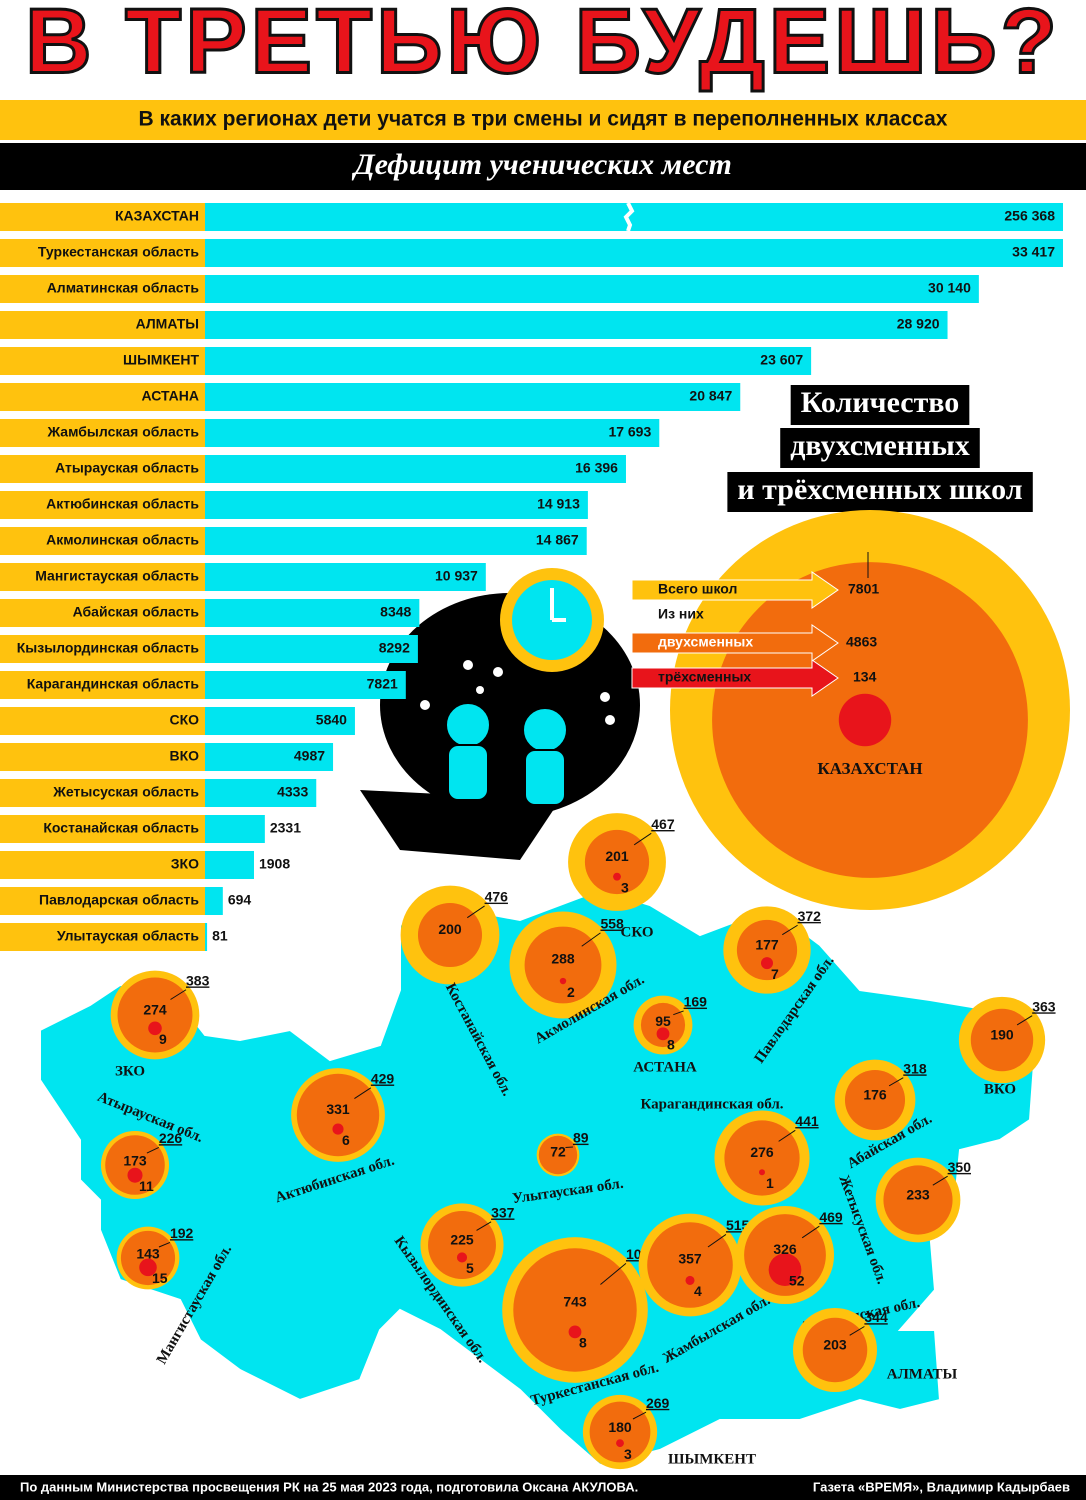 This screenshot has height=1500, width=1086. What do you see at coordinates (122, 504) in the screenshot?
I see `category-label: Актюбинская область` at bounding box center [122, 504].